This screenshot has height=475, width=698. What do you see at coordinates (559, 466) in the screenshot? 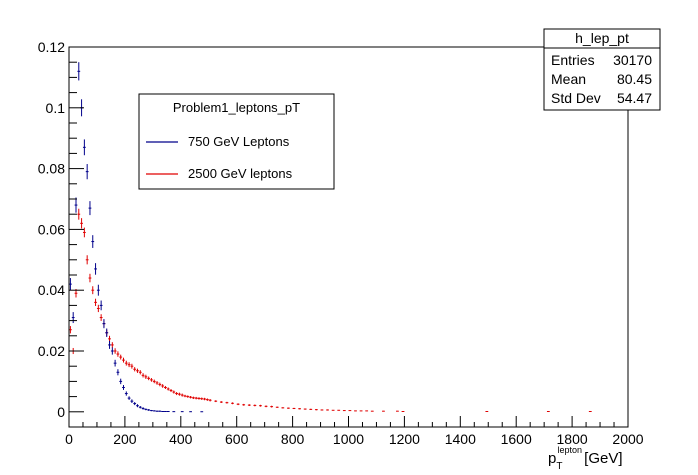
I see `x-axis-label-sub: T` at bounding box center [559, 466].